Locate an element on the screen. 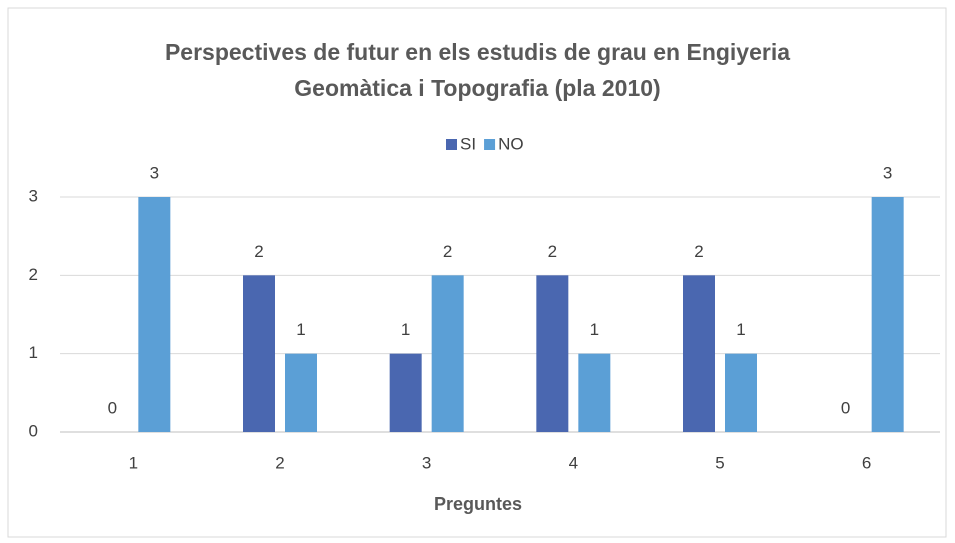  legend-label: NO is located at coordinates (511, 143).